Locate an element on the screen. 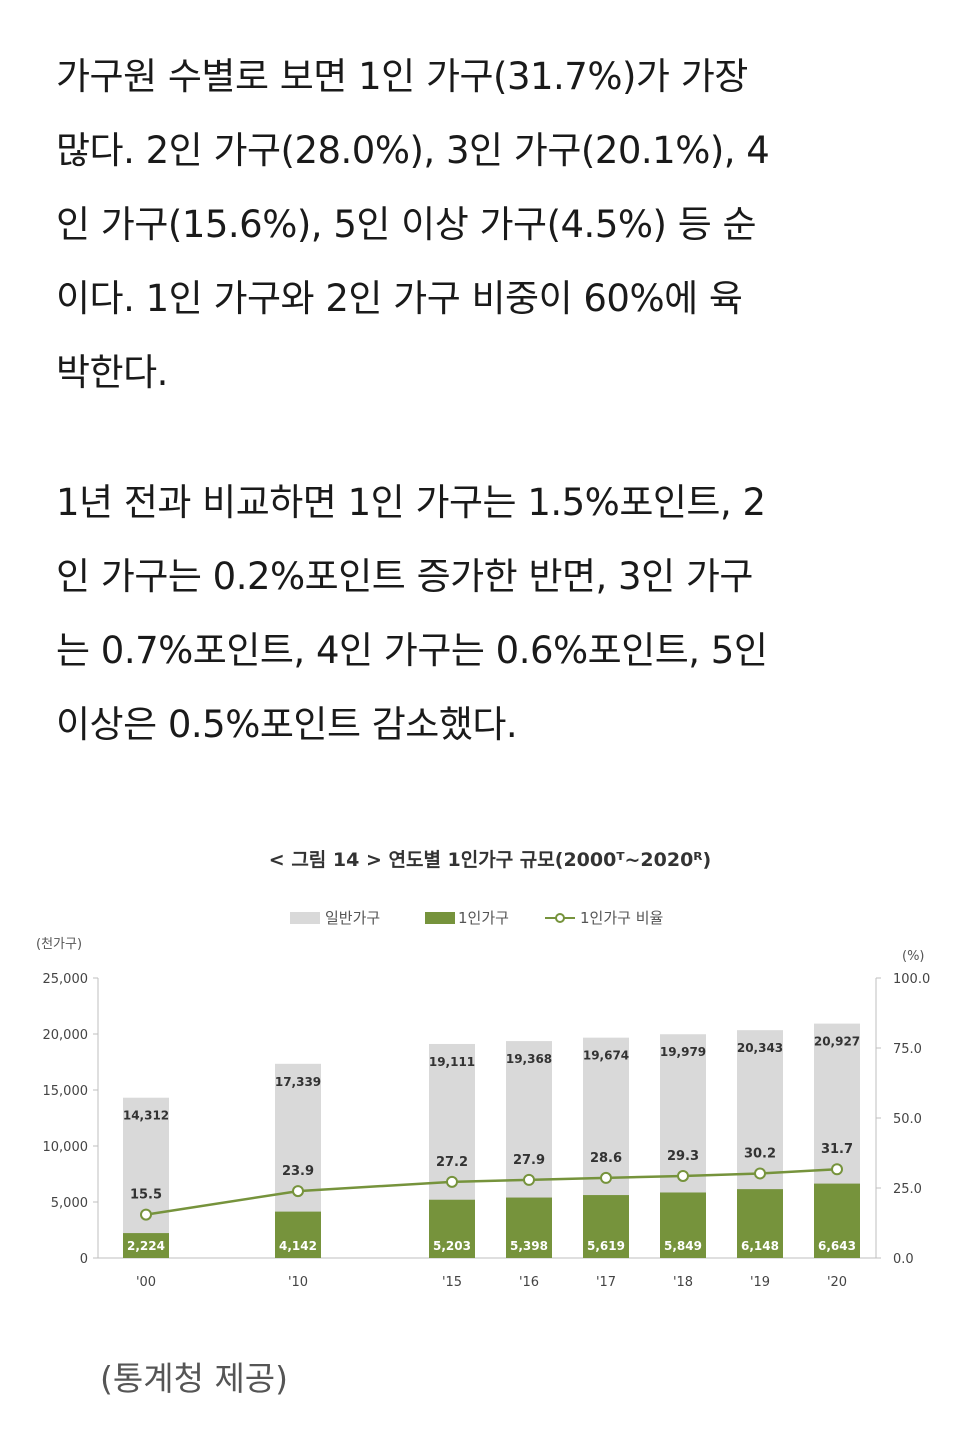  data-label-single: 5,398 is located at coordinates (529, 1246).